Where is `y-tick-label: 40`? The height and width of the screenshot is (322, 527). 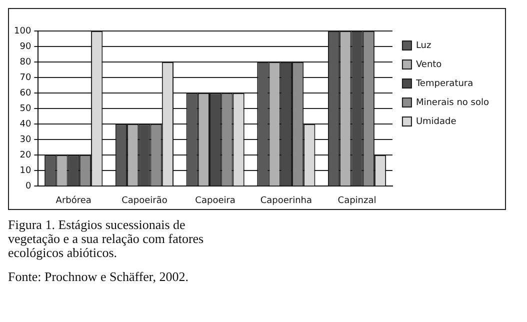 y-tick-label: 40 is located at coordinates (26, 124).